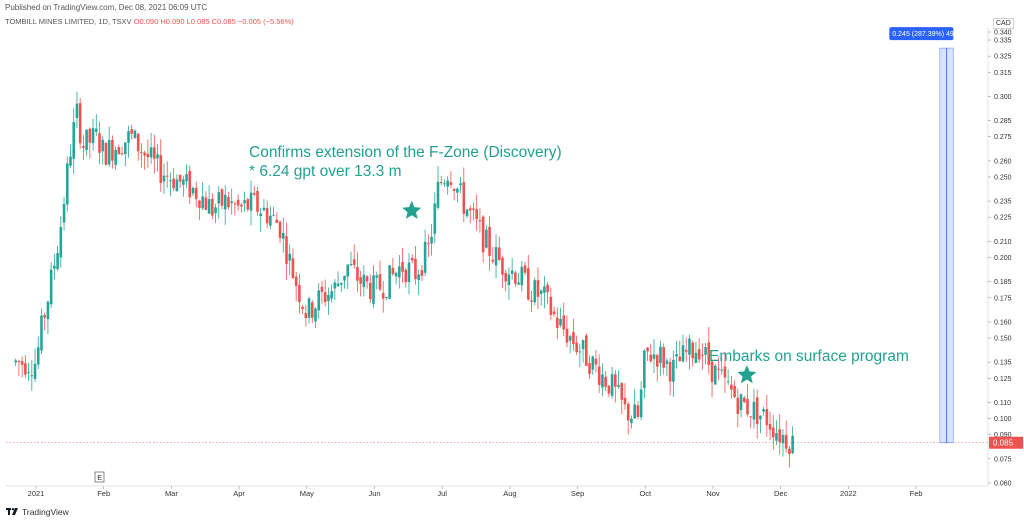 Image resolution: width=1024 pixels, height=521 pixels. Describe the element at coordinates (1003, 443) in the screenshot. I see `last-price-label: 0.085` at that location.